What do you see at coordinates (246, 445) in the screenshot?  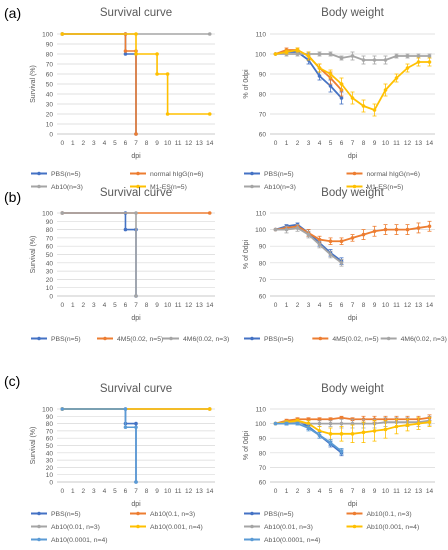 I see `y-axis-label: % of 0dpi` at bounding box center [246, 445].